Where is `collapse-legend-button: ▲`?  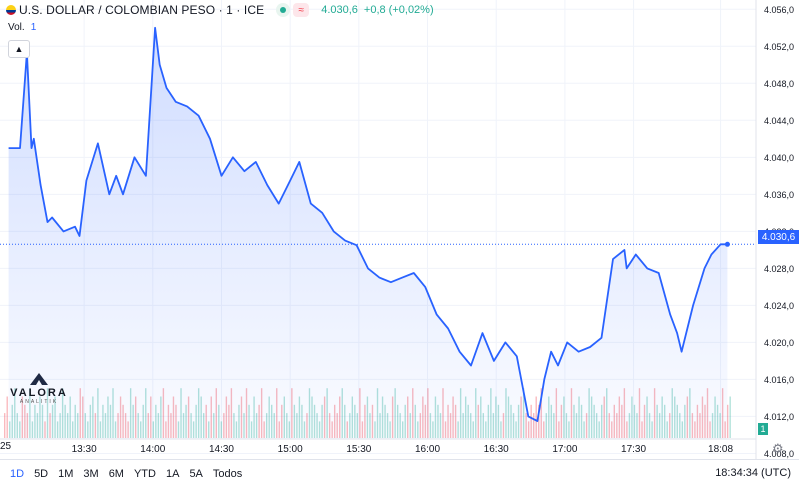 collapse-legend-button: ▲ is located at coordinates (19, 49).